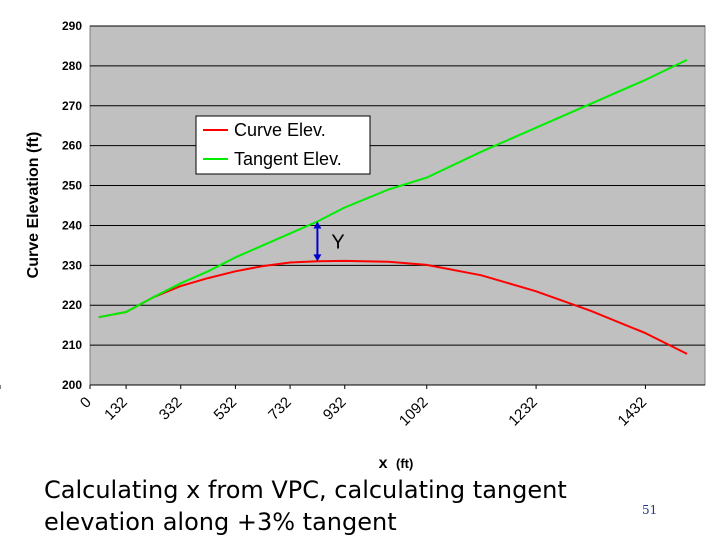  What do you see at coordinates (383, 463) in the screenshot?
I see `x-axis-title-letter: x` at bounding box center [383, 463].